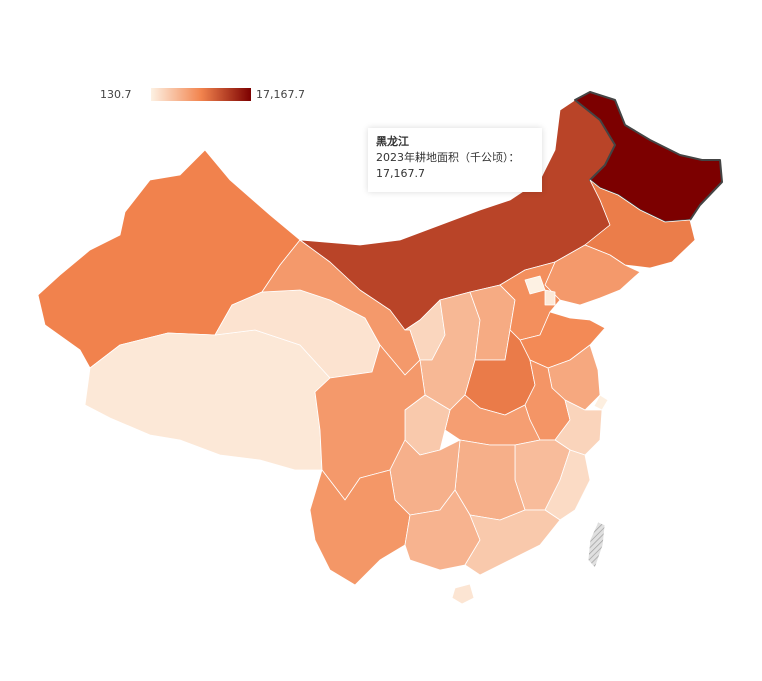  Describe the element at coordinates (648, 157) in the screenshot. I see `region-heilongjiang` at that location.